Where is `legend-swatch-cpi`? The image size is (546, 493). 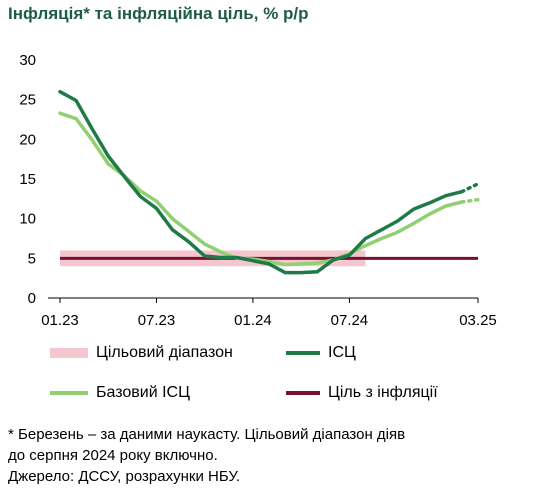 legend-swatch-cpi is located at coordinates (303, 353).